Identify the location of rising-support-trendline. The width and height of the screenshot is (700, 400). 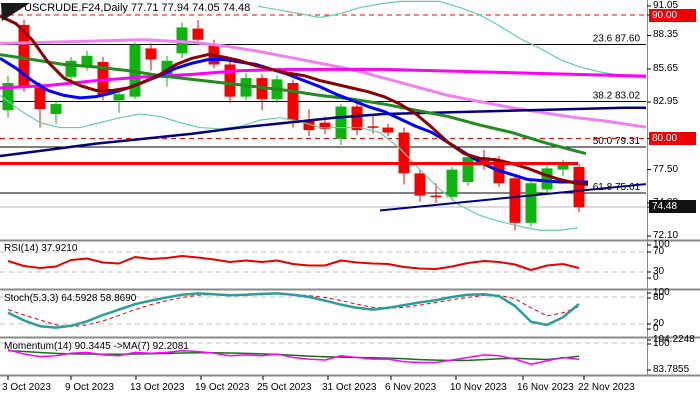
(512, 197).